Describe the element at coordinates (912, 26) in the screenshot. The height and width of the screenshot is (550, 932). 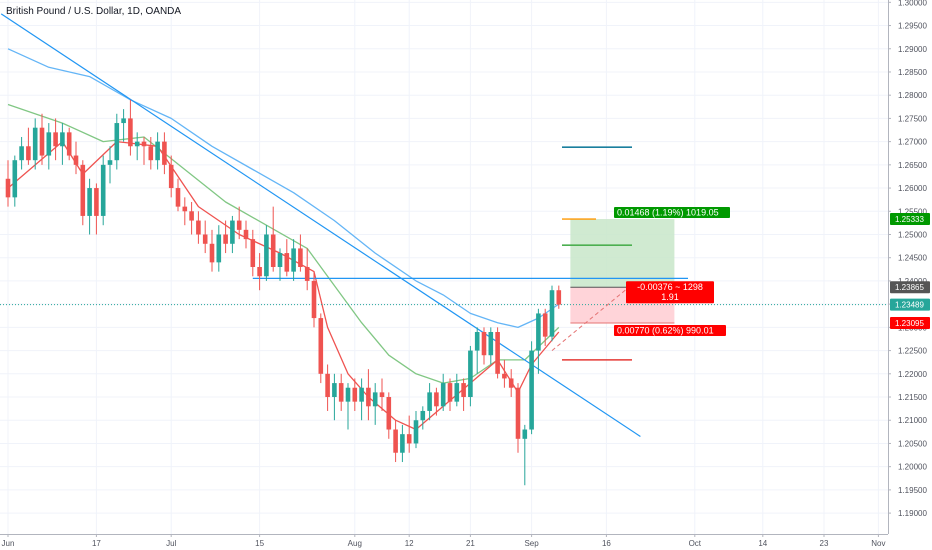
I see `y-tick-label: 1.29500` at that location.